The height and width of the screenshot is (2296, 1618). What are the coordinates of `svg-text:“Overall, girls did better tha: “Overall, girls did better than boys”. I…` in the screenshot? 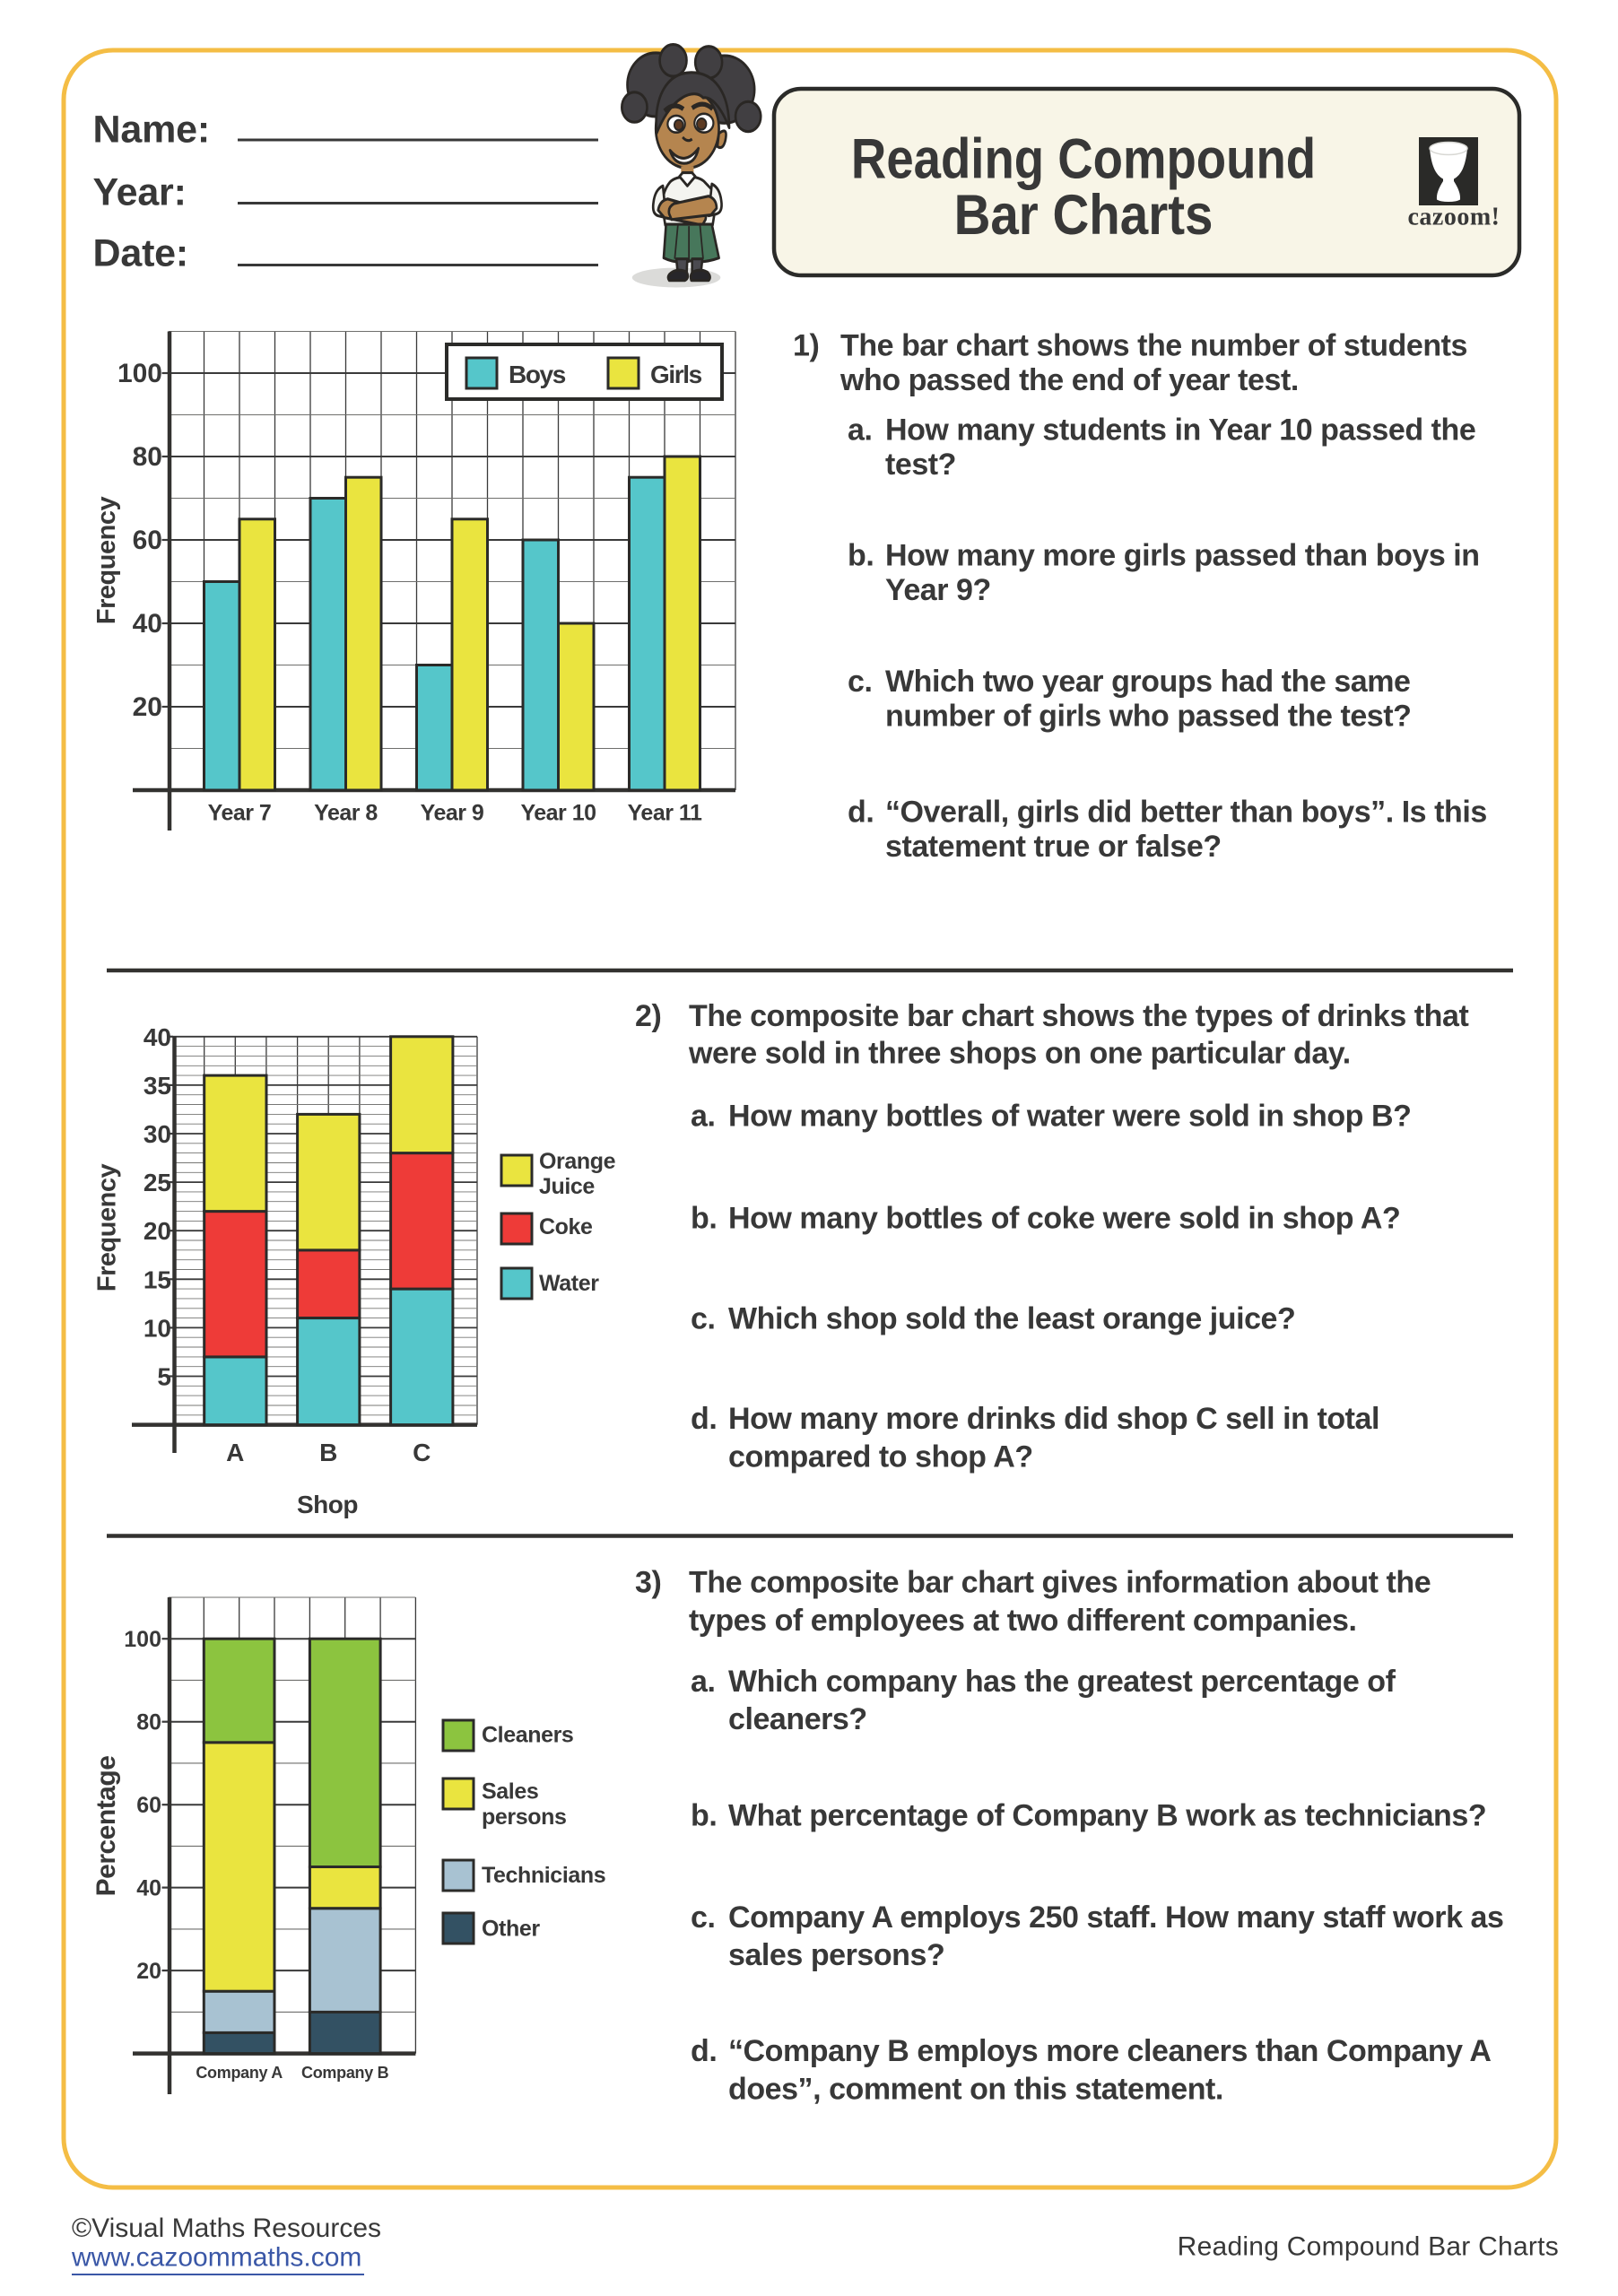 It's located at (1186, 813).